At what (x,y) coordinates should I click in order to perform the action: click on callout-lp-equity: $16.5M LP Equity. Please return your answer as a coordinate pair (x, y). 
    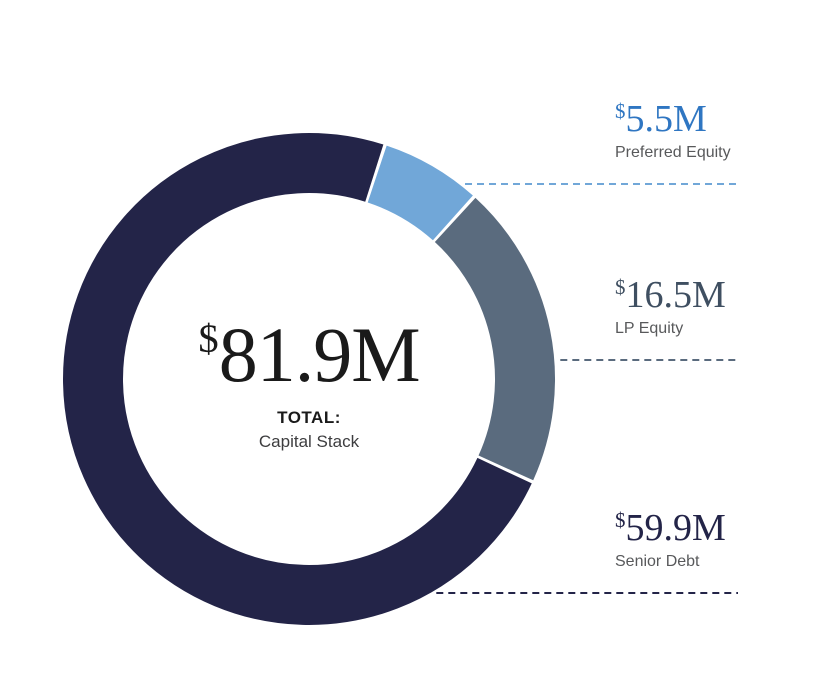
    Looking at the image, I should click on (710, 306).